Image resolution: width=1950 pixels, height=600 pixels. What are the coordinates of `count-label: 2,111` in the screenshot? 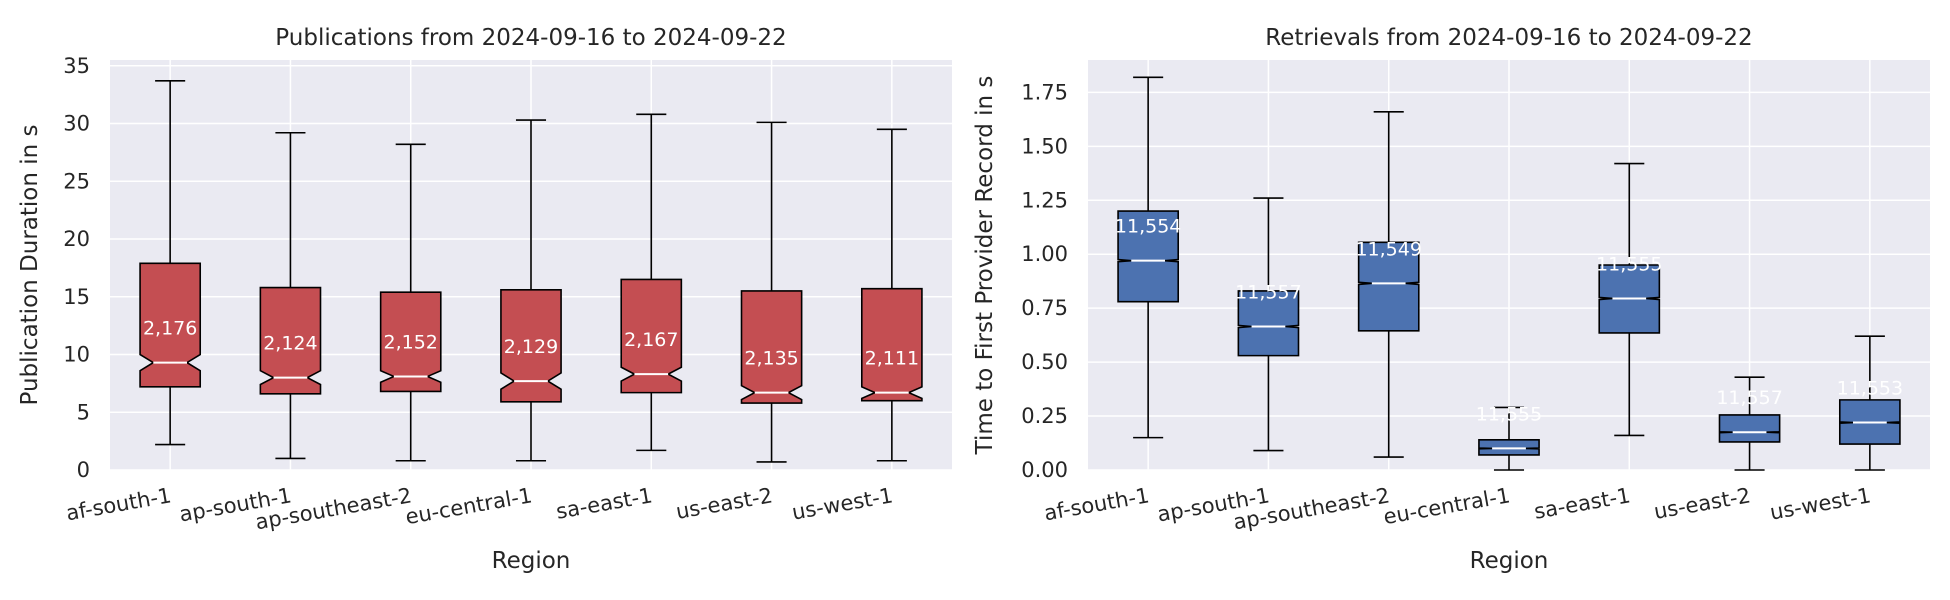 It's located at (892, 359).